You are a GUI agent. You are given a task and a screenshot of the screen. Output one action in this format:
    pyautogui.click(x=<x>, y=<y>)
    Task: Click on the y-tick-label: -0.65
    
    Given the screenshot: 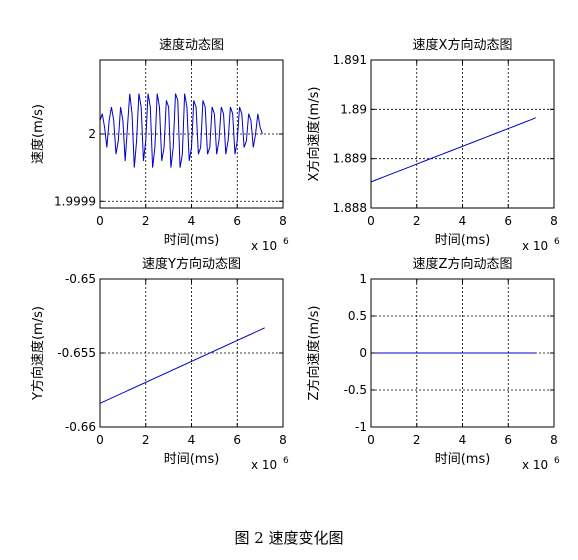 What is the action you would take?
    pyautogui.click(x=80, y=279)
    